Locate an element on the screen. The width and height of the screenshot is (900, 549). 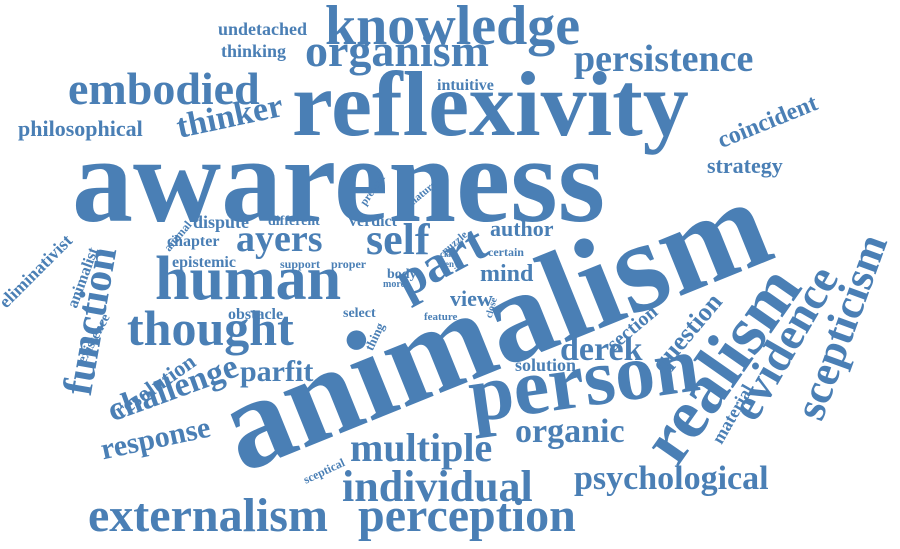
word: ayers is located at coordinates (279, 239).